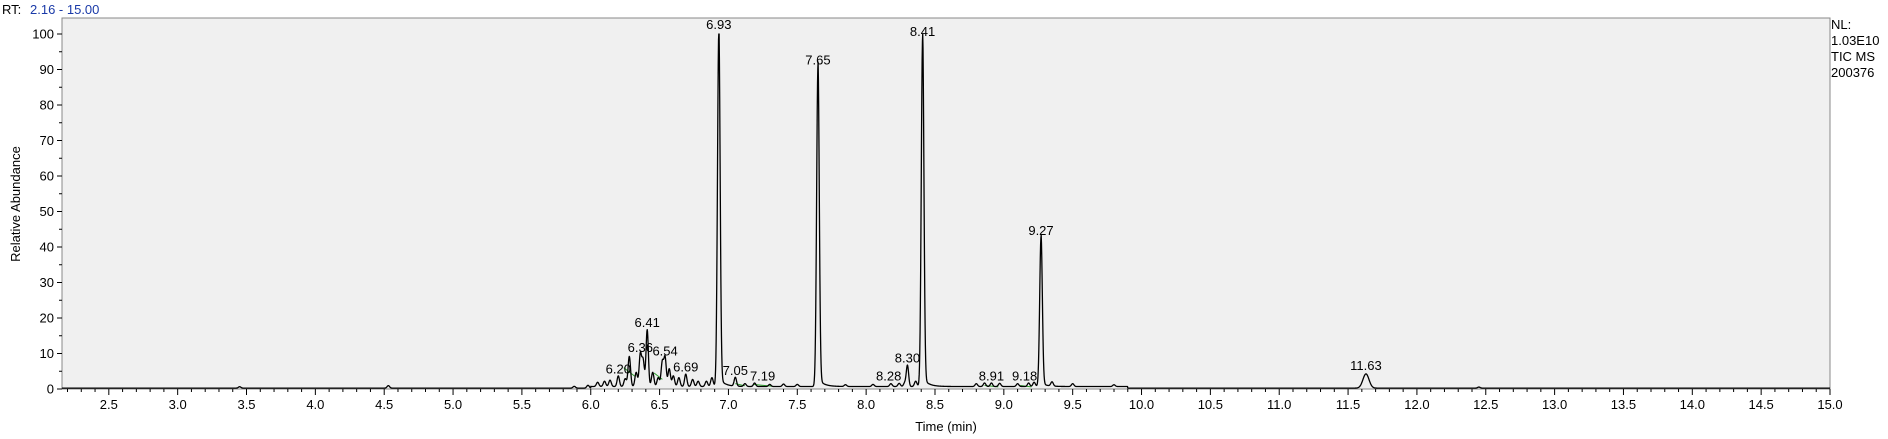  What do you see at coordinates (384, 404) in the screenshot?
I see `x-tick-label: 4.5` at bounding box center [384, 404].